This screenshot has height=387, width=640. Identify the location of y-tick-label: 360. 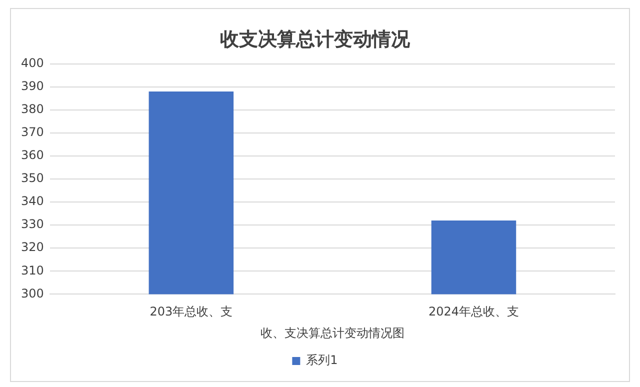
(32, 155).